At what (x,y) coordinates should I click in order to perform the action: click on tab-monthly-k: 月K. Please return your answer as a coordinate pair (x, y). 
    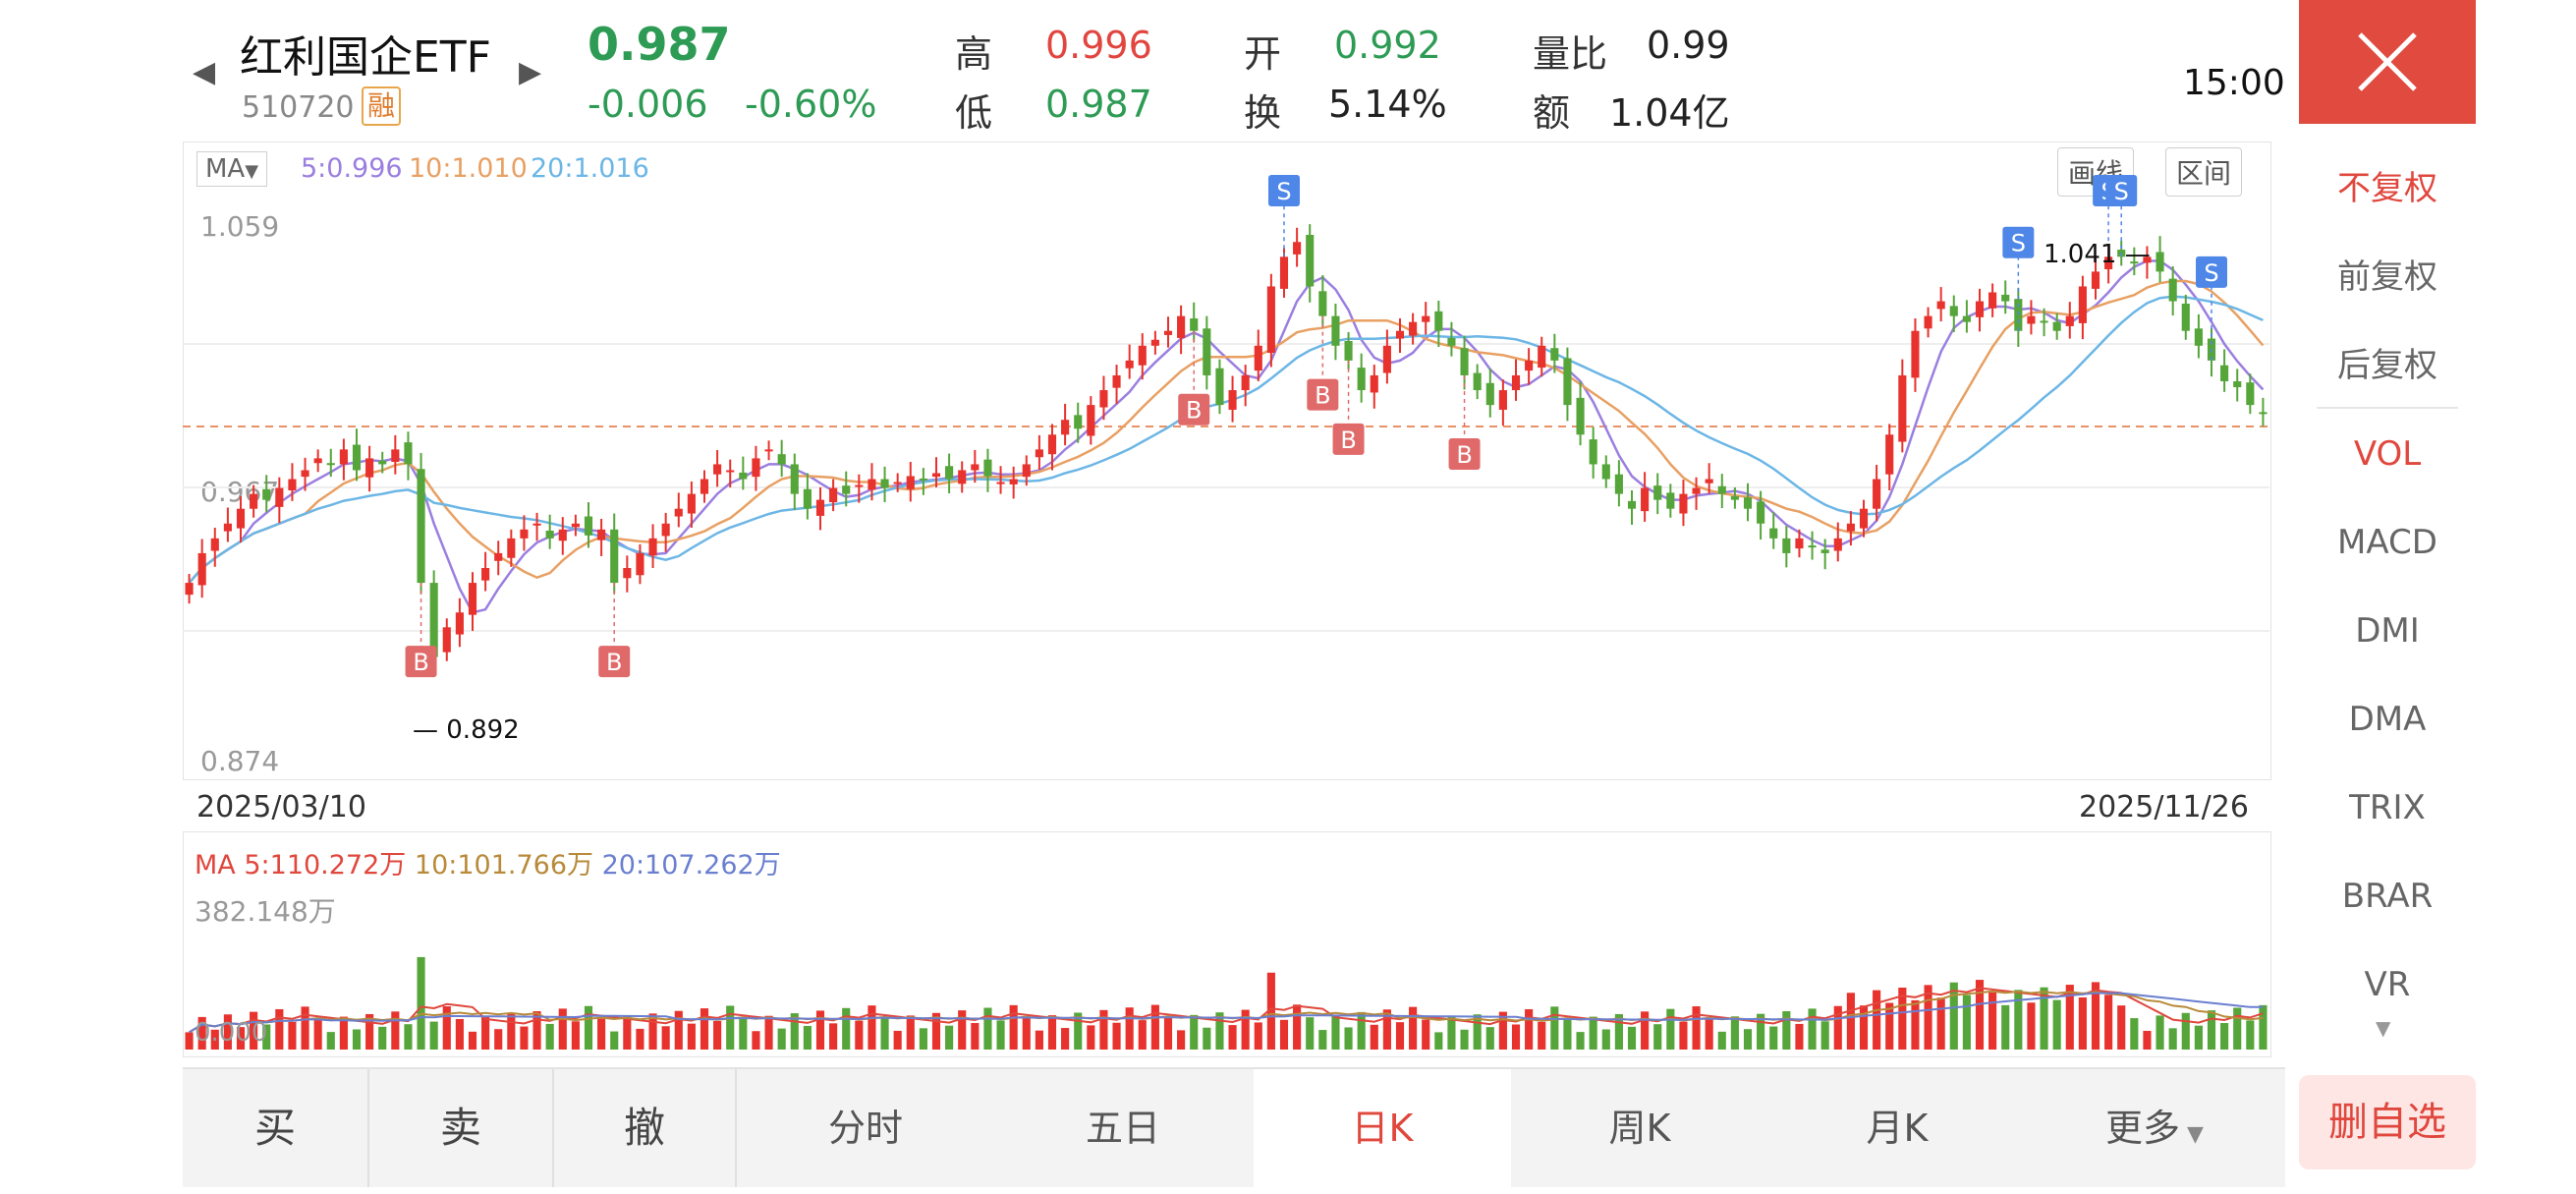
    Looking at the image, I should click on (1897, 1128).